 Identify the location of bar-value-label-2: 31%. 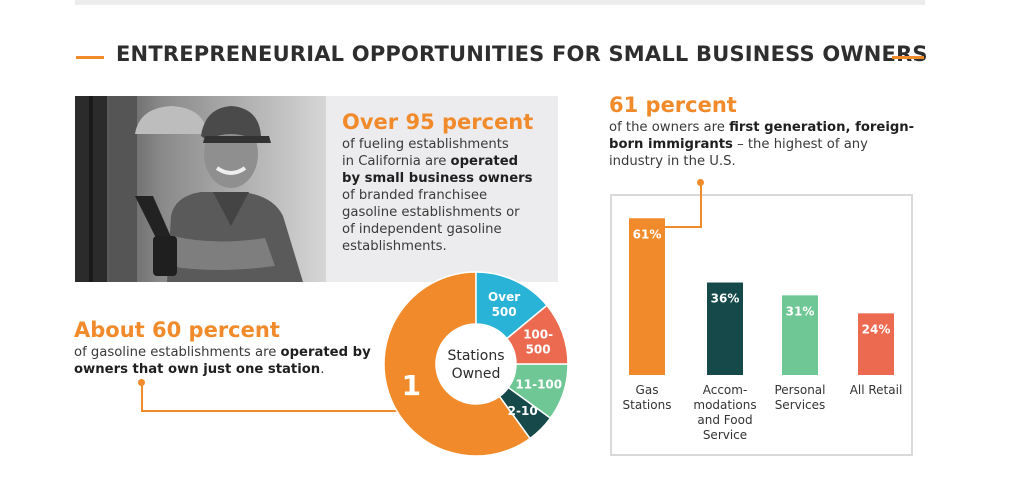
(800, 311).